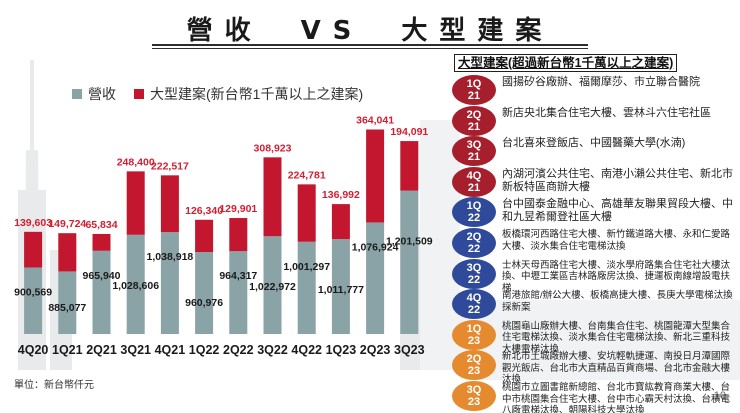 This screenshot has height=413, width=740. What do you see at coordinates (306, 287) in the screenshot?
I see `bar-revenue-4Q22` at bounding box center [306, 287].